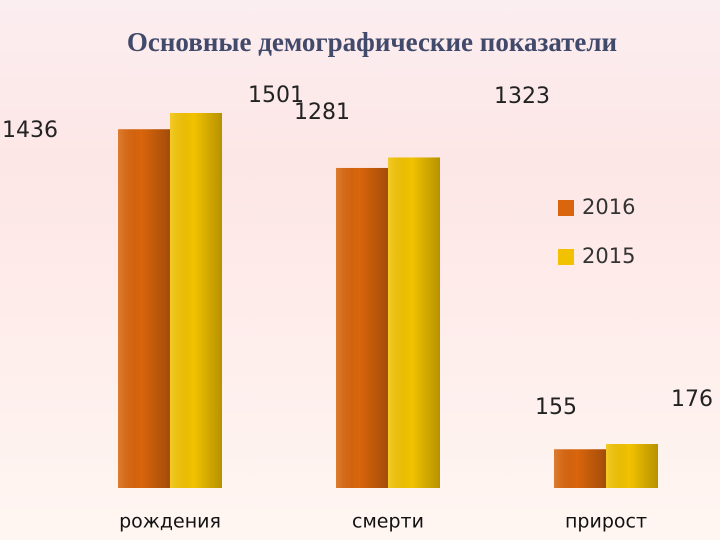  Describe the element at coordinates (322, 112) in the screenshot. I see `data-label: 1281` at that location.